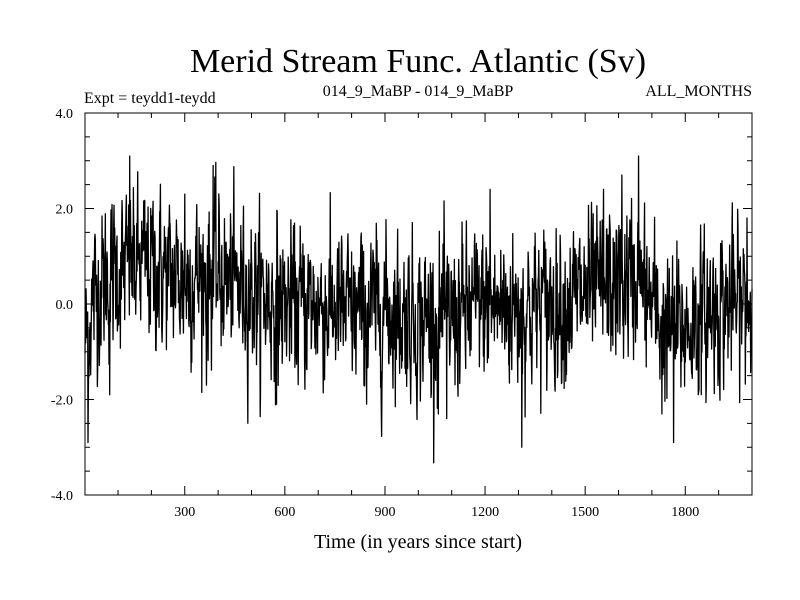  Describe the element at coordinates (62, 496) in the screenshot. I see `y-tick-label: -4.0` at that location.